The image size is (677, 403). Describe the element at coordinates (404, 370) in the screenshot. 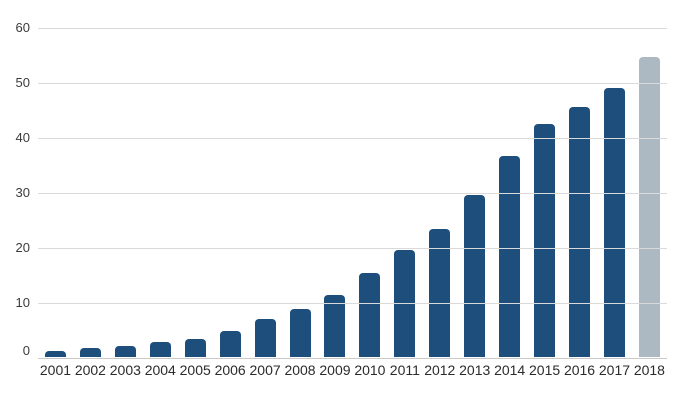

I see `x-tick-label-2011: 2011` at that location.